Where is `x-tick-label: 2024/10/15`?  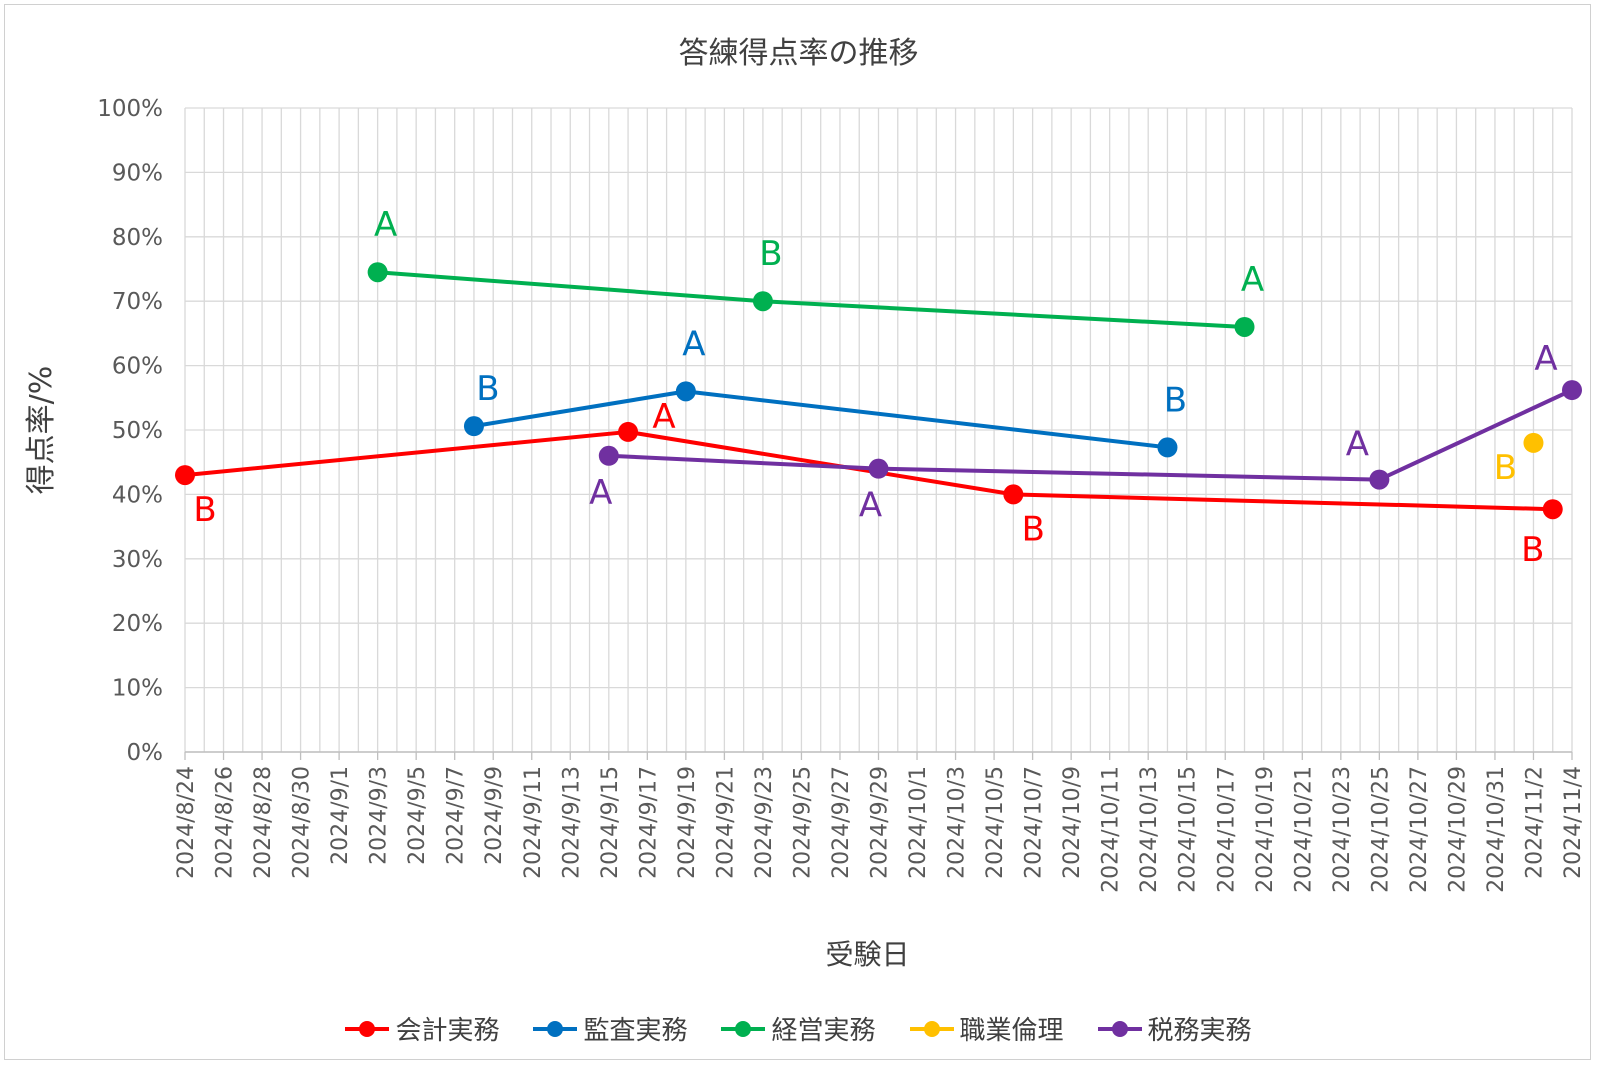 x-tick-label: 2024/10/15 is located at coordinates (1188, 829).